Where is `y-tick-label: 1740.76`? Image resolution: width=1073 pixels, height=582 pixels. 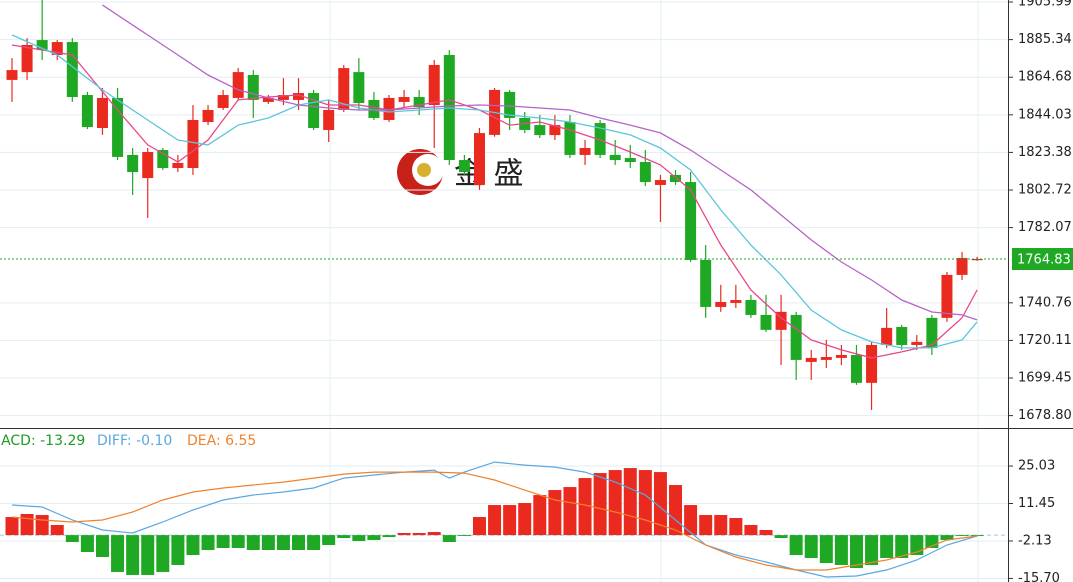 y-tick-label: 1740.76 is located at coordinates (1045, 302).